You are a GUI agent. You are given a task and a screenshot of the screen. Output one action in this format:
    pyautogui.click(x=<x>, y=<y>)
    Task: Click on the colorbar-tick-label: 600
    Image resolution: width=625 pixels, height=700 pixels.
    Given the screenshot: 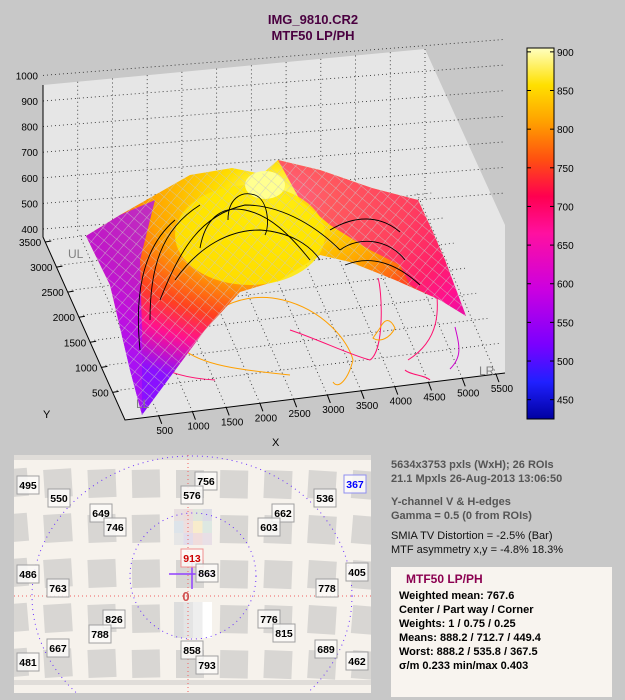 What is the action you would take?
    pyautogui.click(x=565, y=285)
    